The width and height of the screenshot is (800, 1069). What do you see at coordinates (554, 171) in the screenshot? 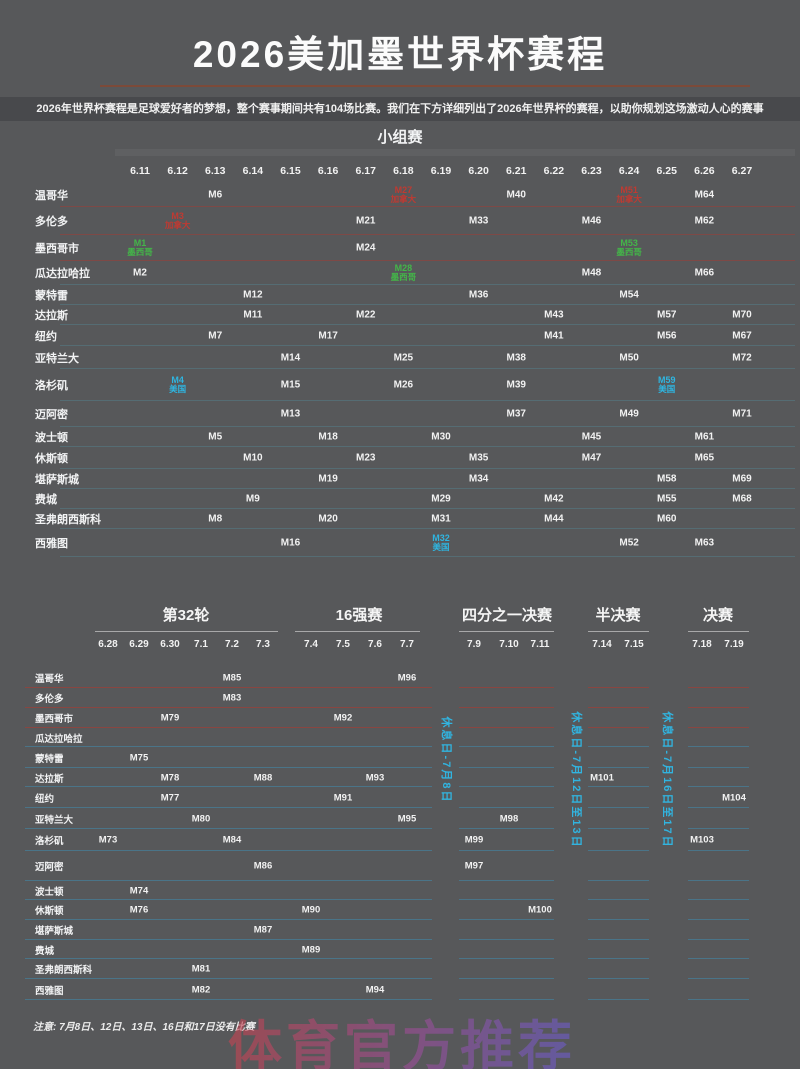
I see `date-label: 6.22` at bounding box center [554, 171].